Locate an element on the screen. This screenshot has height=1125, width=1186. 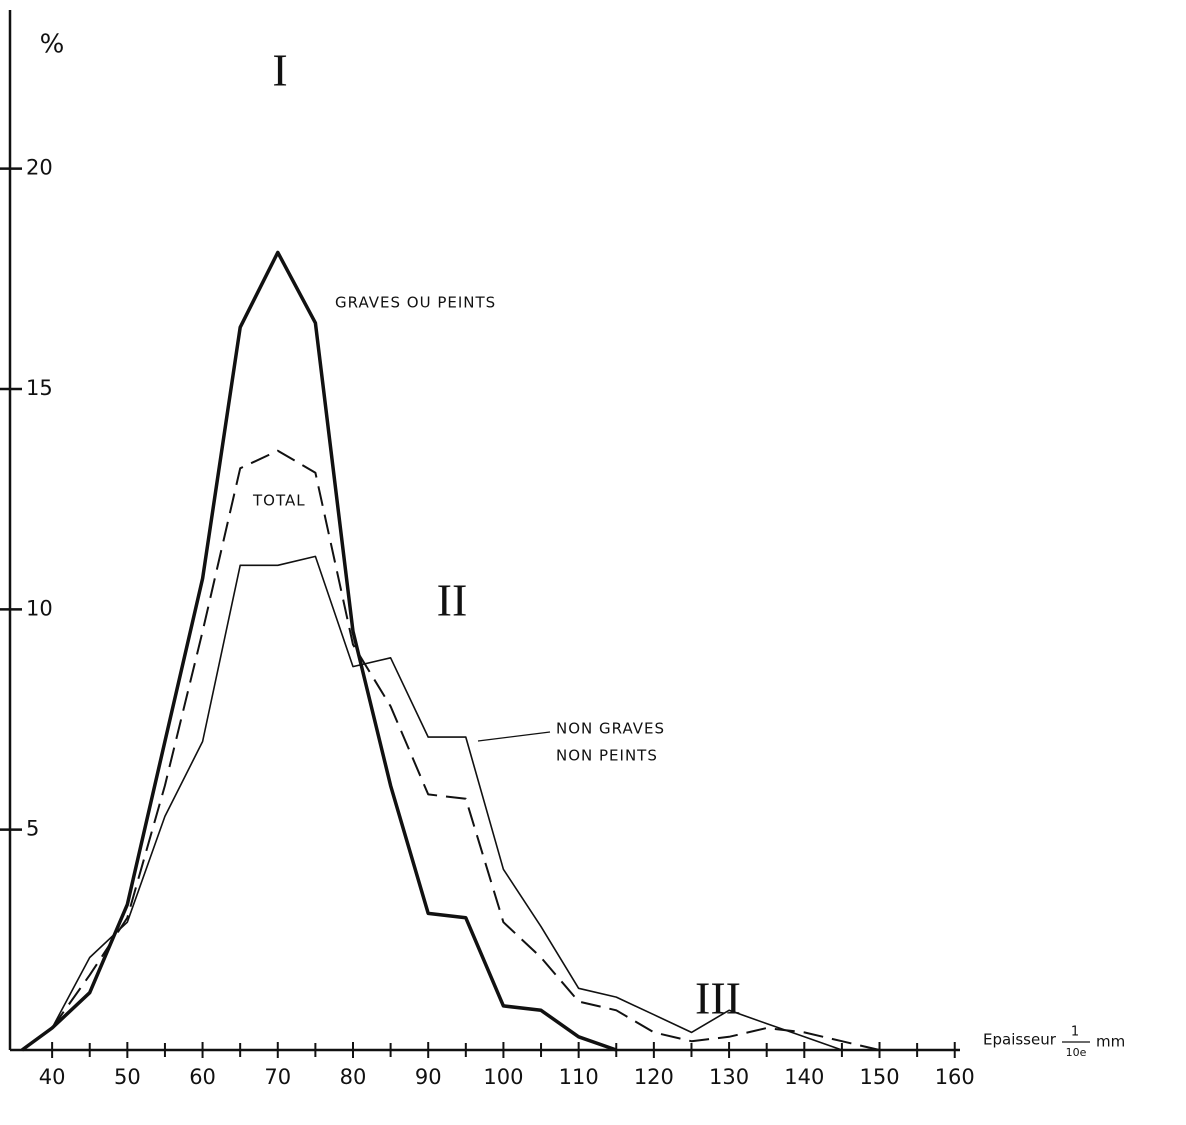
x-tick-label: 50 is located at coordinates (127, 1077).